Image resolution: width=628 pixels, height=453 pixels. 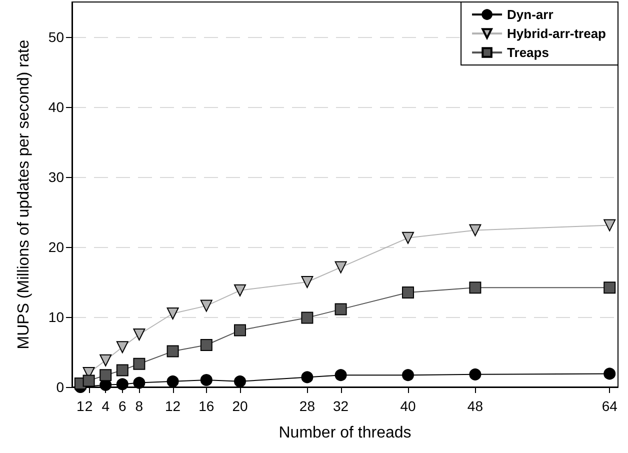 What do you see at coordinates (88, 406) in the screenshot?
I see `x-tick-label: 2` at bounding box center [88, 406].